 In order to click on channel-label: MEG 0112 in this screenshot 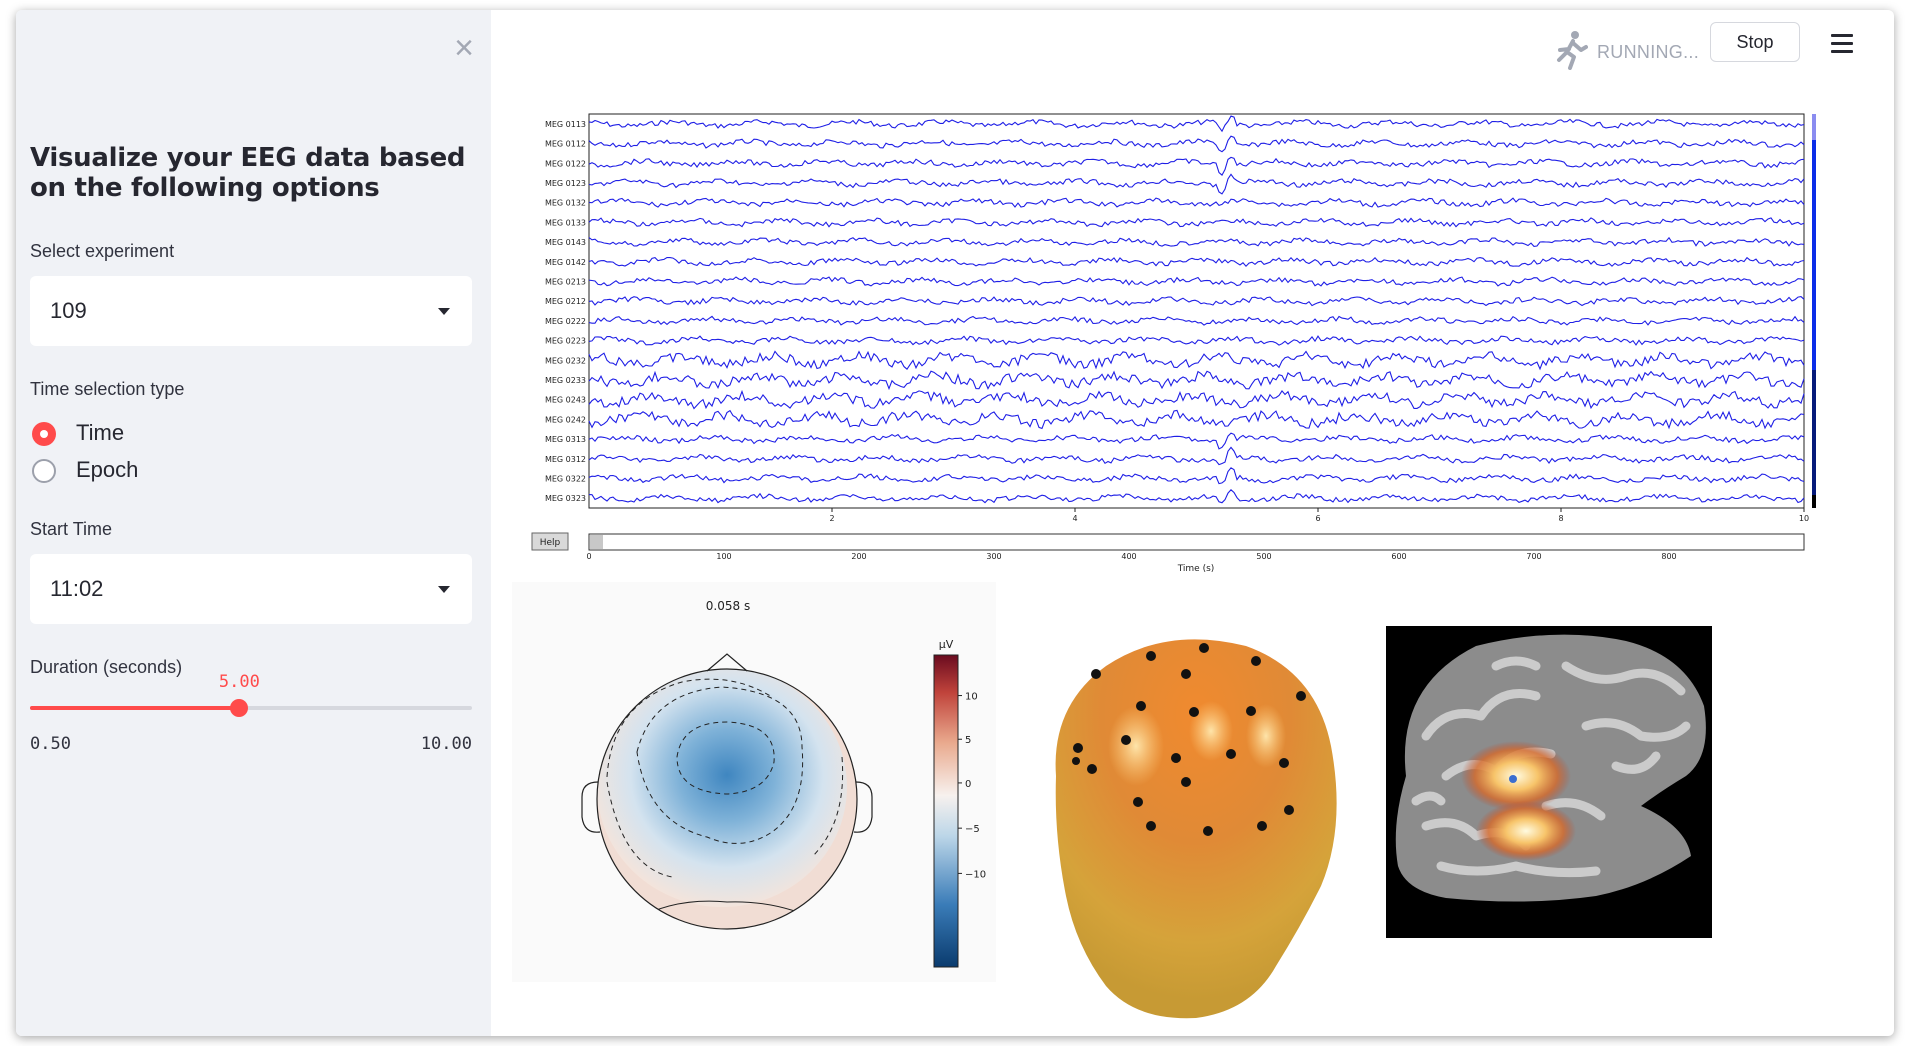, I will do `click(565, 144)`.